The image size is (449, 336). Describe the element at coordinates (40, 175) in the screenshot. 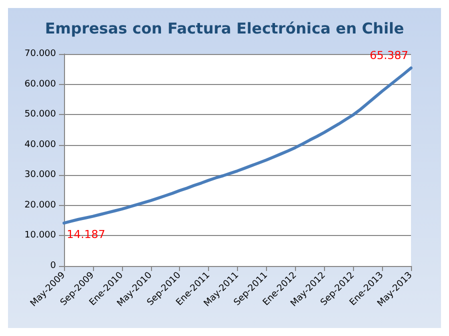

I see `y-tick-label: 30.000` at that location.